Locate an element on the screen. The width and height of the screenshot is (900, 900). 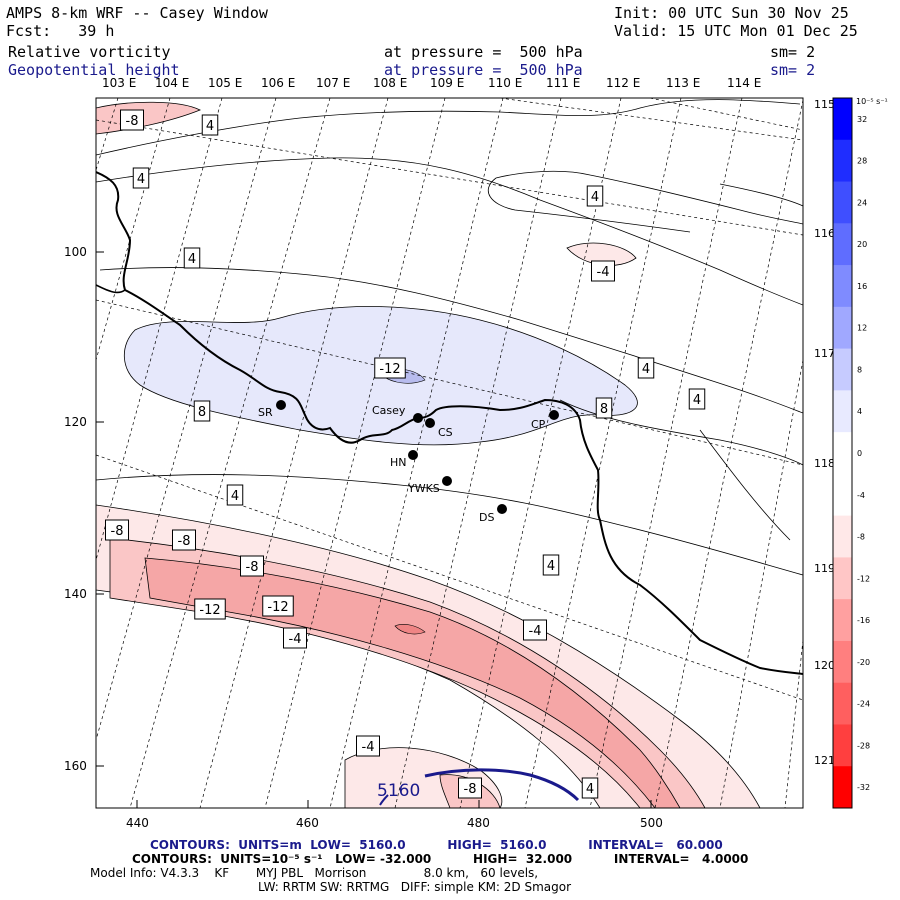
station-label: CS is located at coordinates (445, 432).